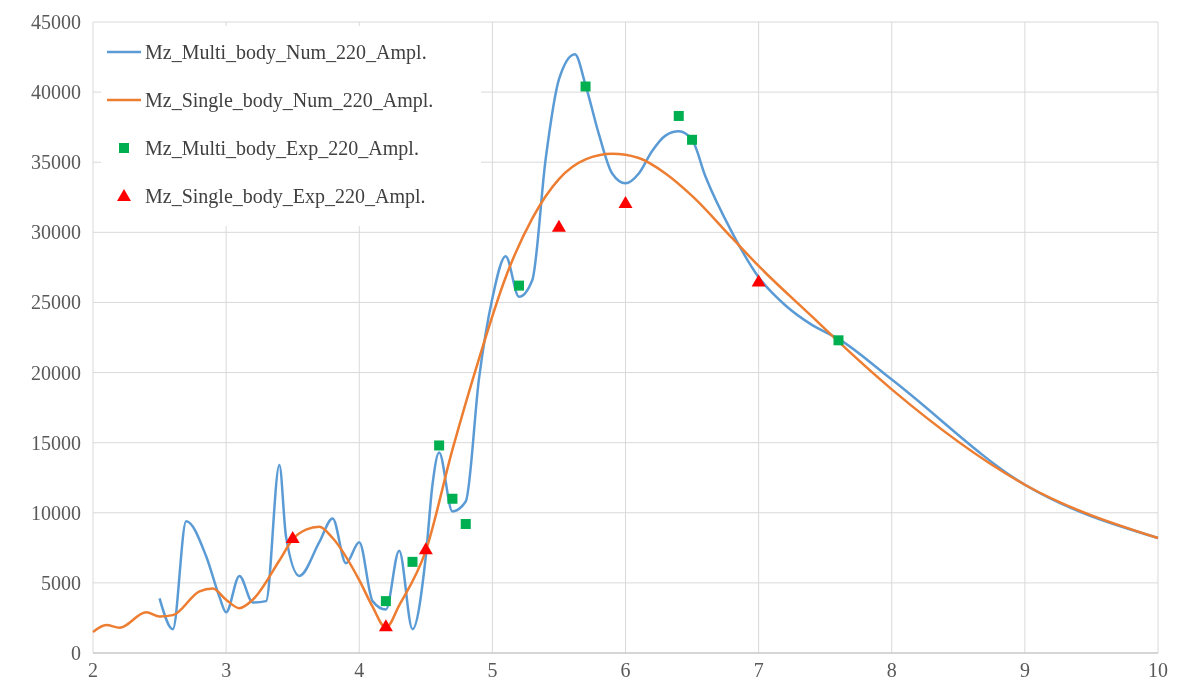 Image resolution: width=1179 pixels, height=697 pixels. I want to click on y-tick-label: 30000, so click(56, 232).